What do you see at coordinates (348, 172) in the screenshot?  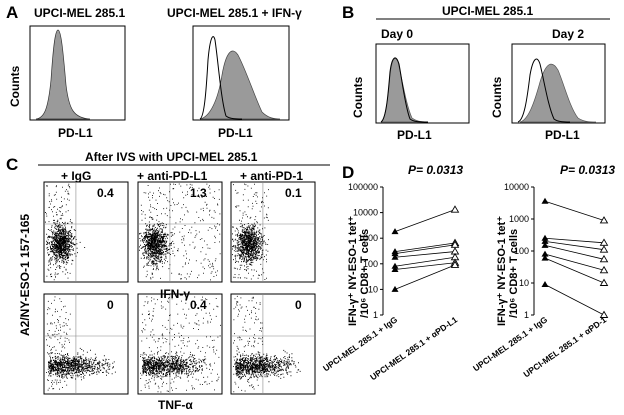 I see `panel-d-letter: D` at bounding box center [348, 172].